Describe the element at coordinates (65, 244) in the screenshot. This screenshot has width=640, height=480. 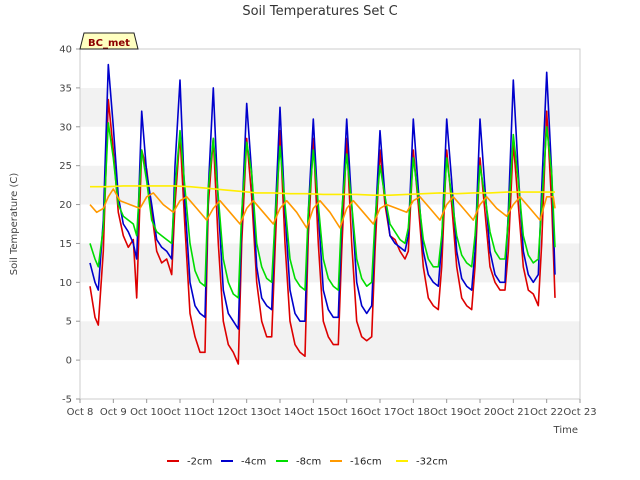
I see `y-tick-label: 15` at that location.